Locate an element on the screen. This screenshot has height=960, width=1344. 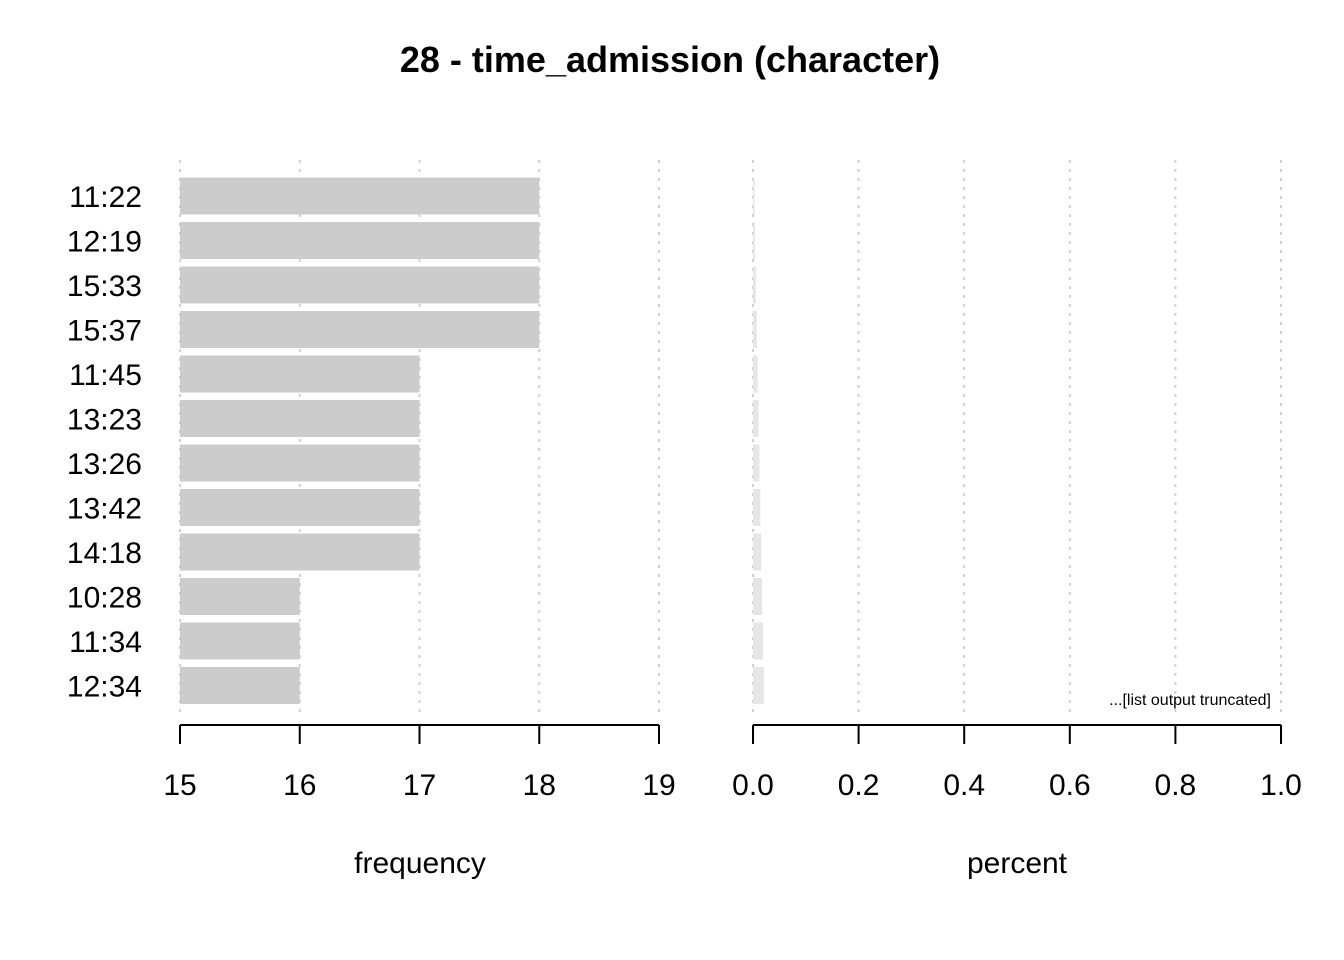
category-label: 12:19 is located at coordinates (104, 242).